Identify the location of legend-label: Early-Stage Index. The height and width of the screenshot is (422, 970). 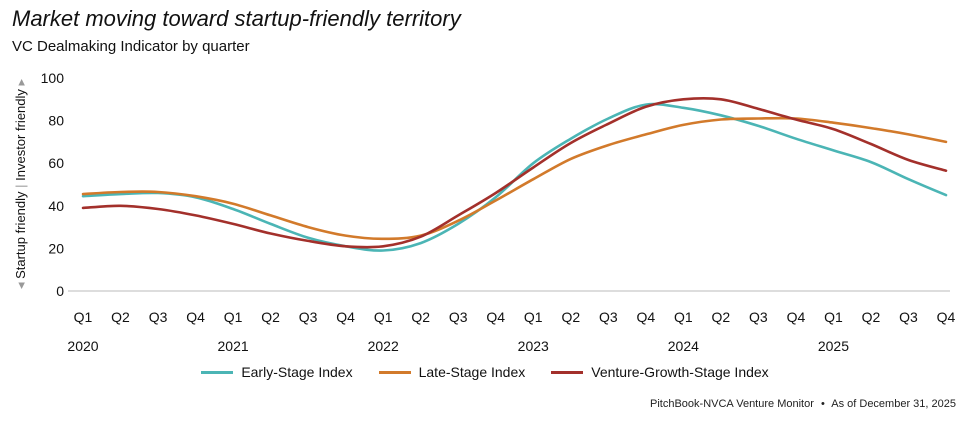
(297, 372).